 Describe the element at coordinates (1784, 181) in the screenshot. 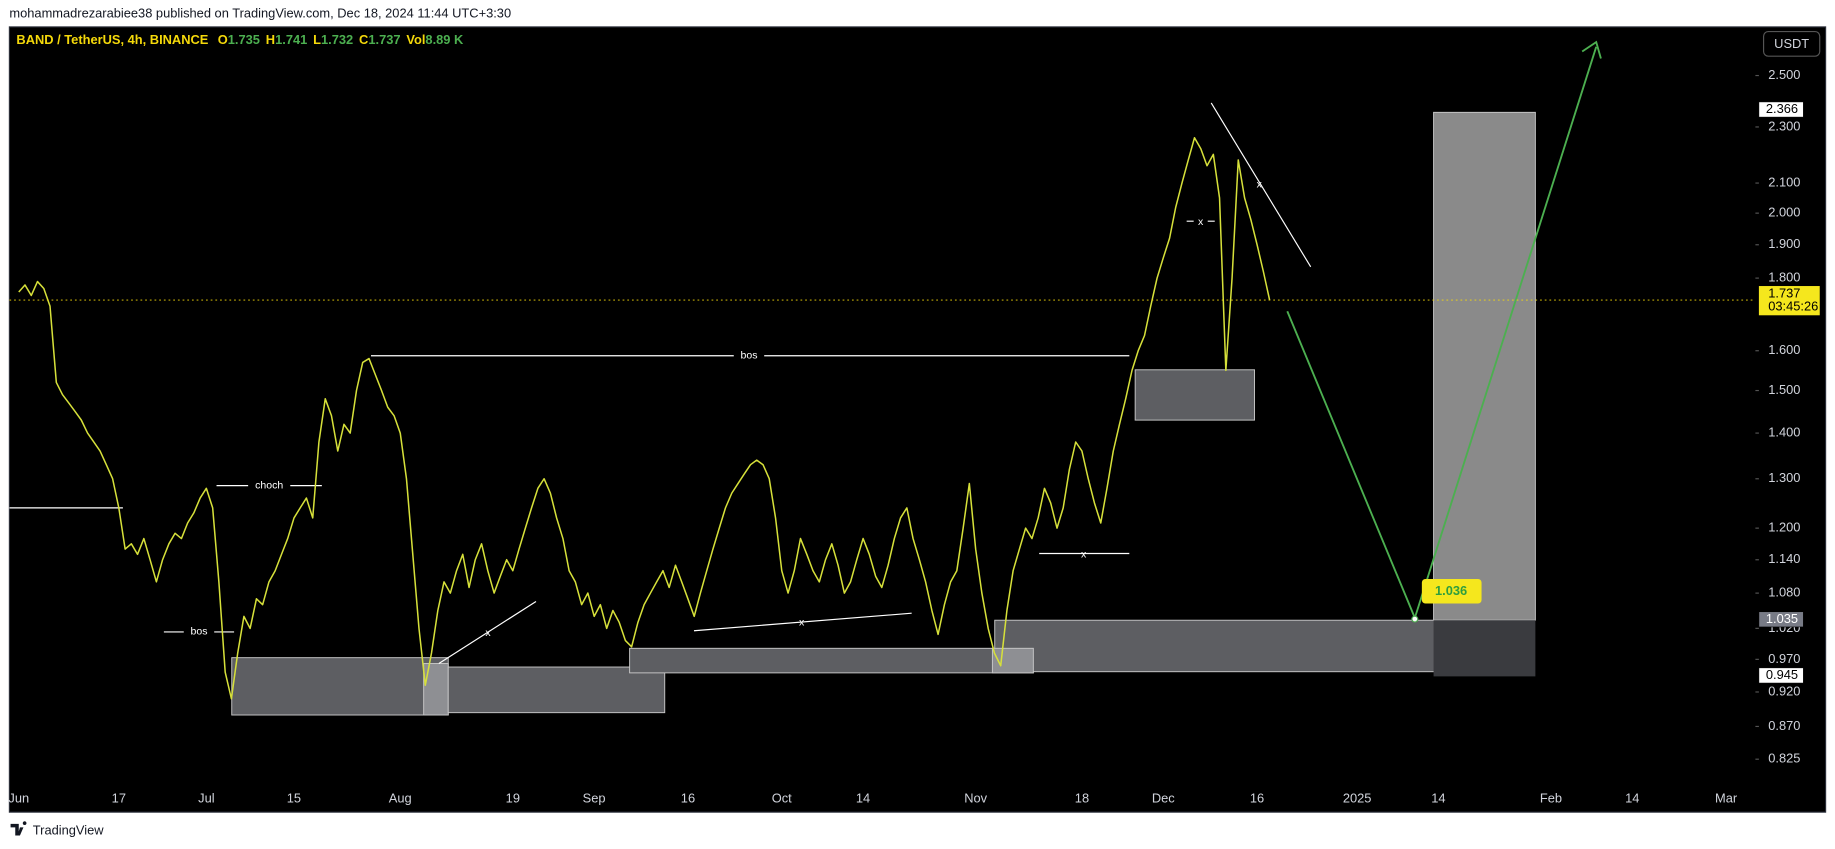

I see `y-tick-label: 2.100` at that location.